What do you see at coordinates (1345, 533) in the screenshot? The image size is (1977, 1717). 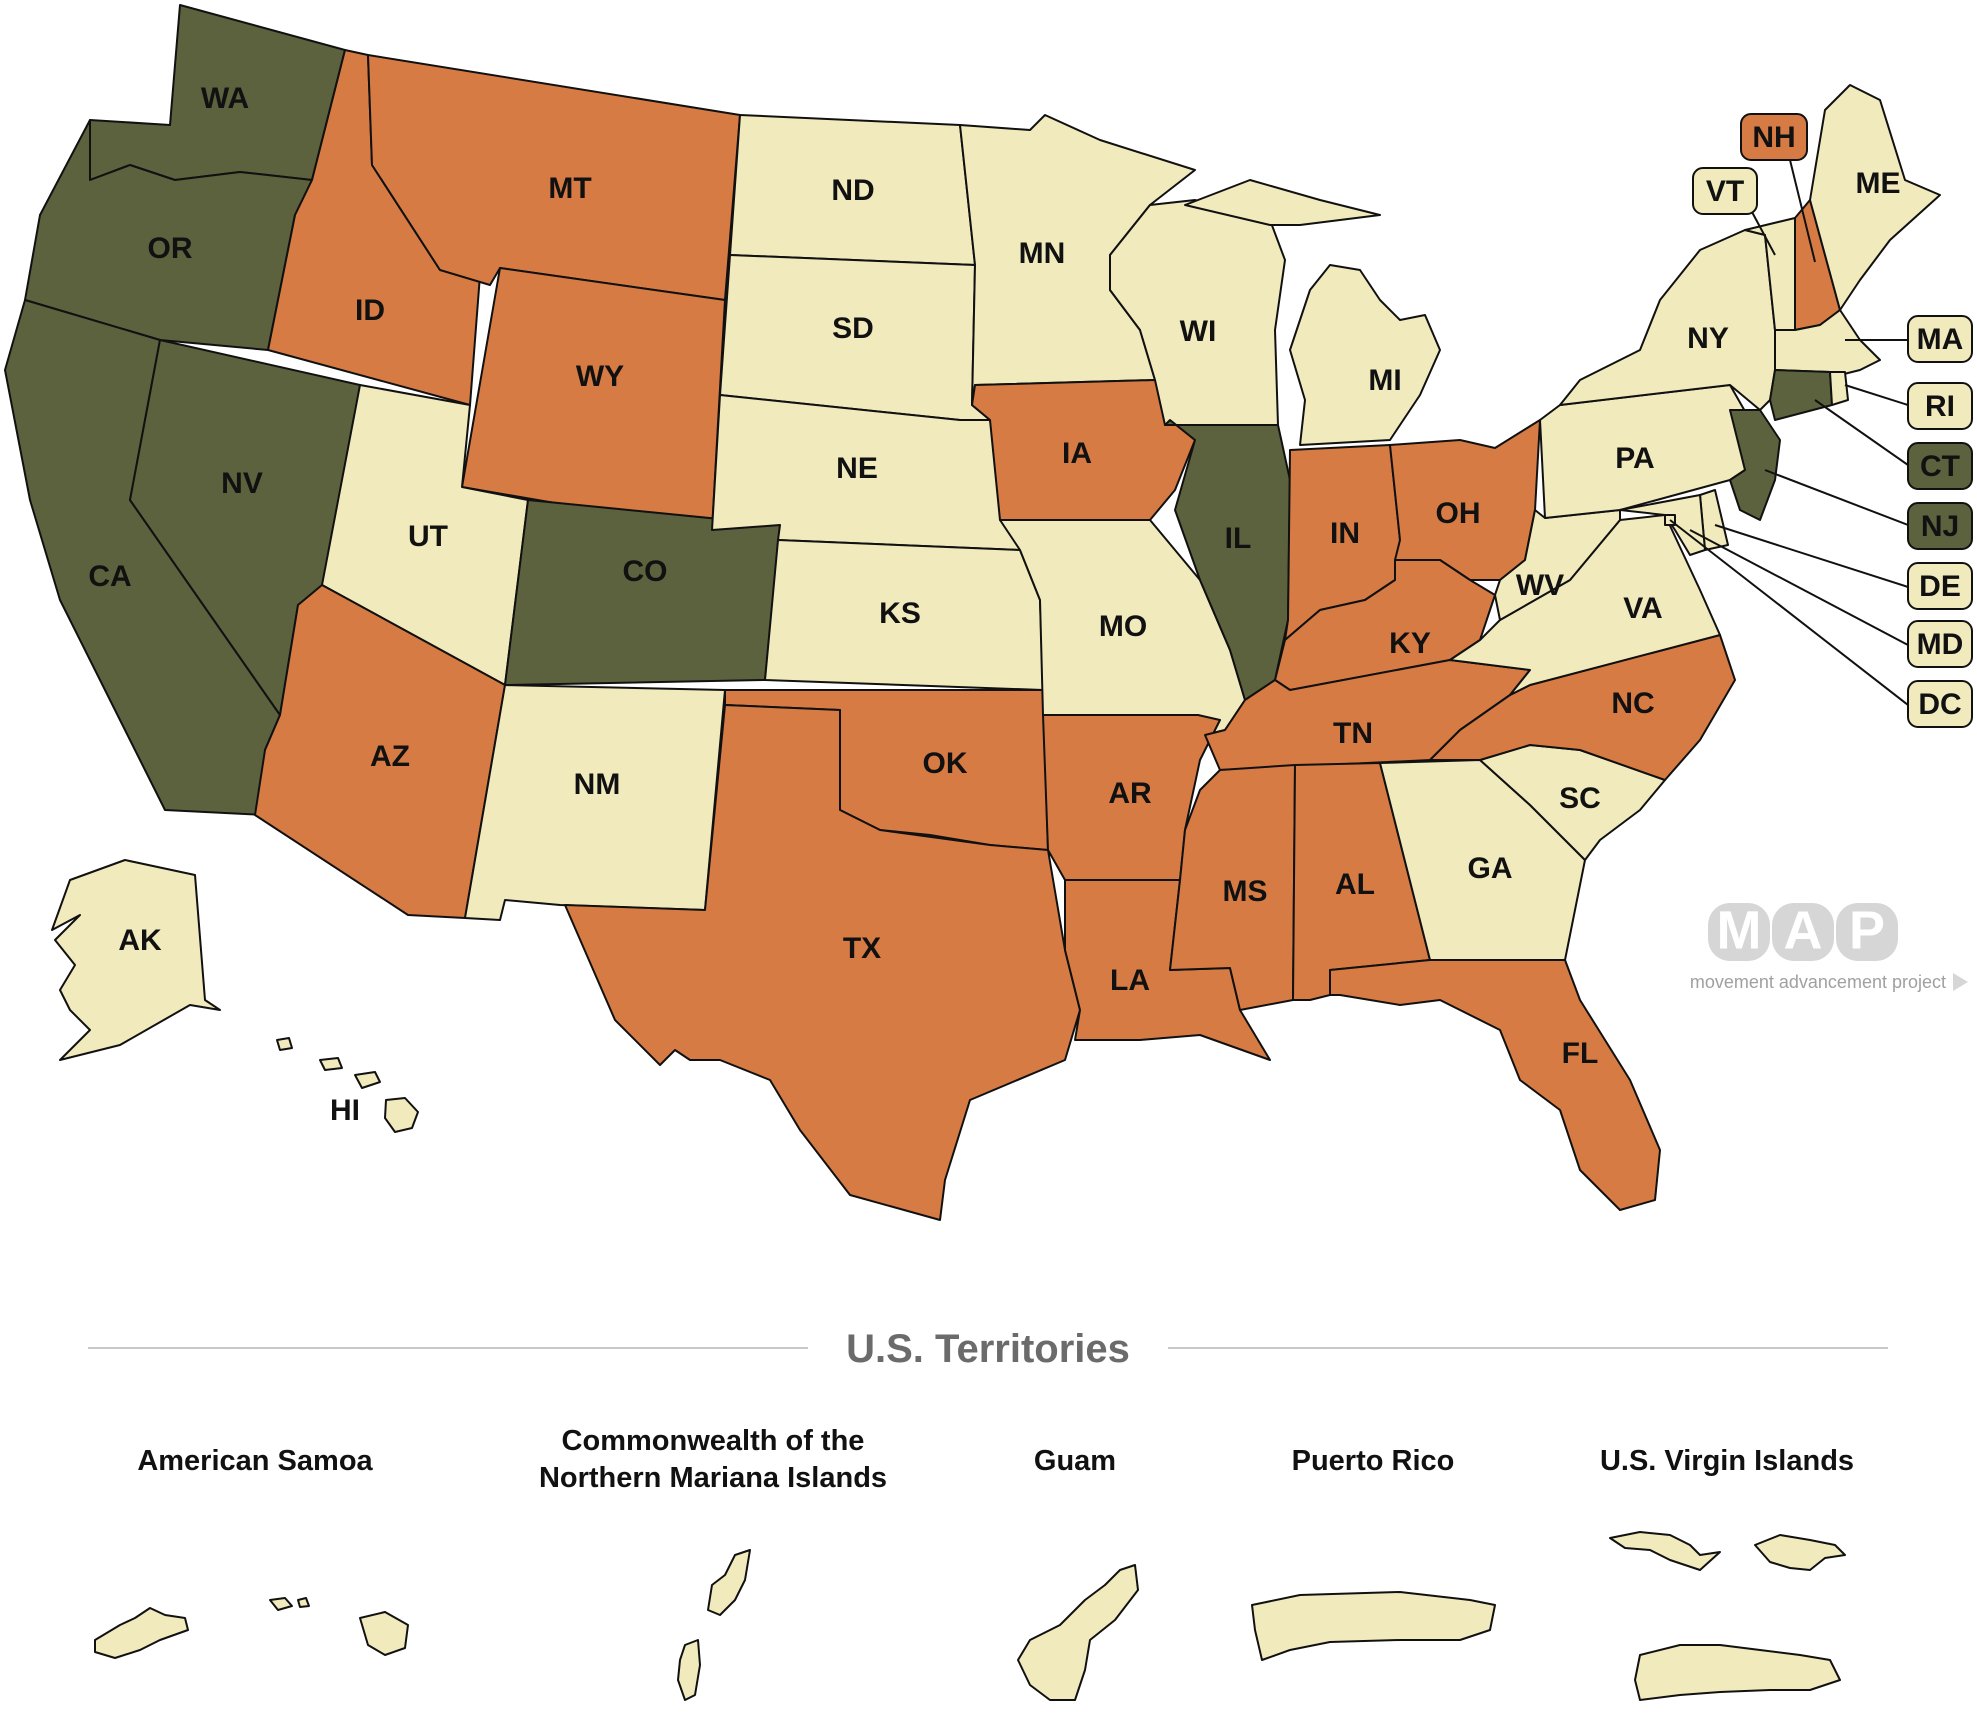 I see `label-in: IN` at bounding box center [1345, 533].